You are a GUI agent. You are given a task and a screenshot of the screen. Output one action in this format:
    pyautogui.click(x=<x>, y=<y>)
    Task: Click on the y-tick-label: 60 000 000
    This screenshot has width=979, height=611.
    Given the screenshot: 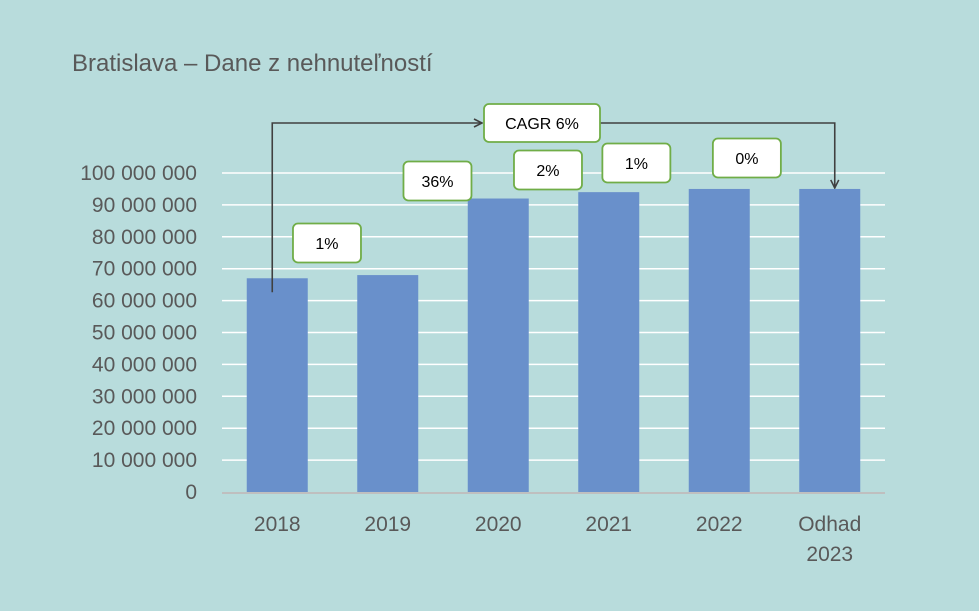 What is the action you would take?
    pyautogui.click(x=144, y=301)
    